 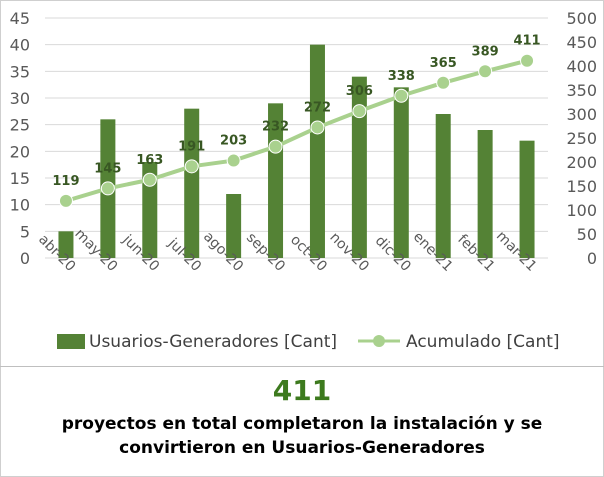 What do you see at coordinates (581, 66) in the screenshot?
I see `right-tick-label: 400` at bounding box center [581, 66].